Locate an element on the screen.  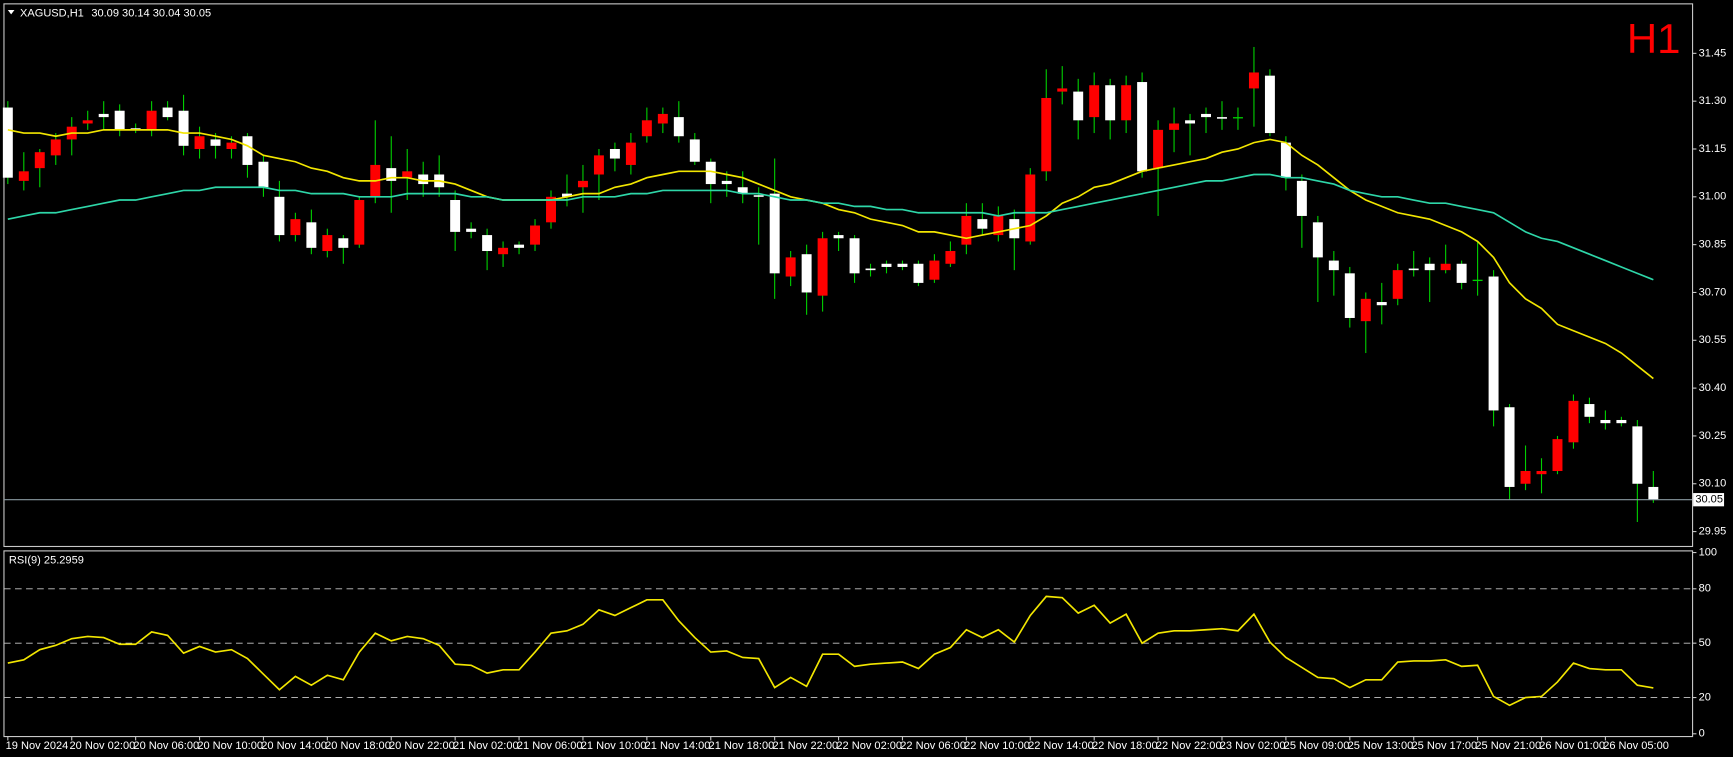
timeframe-label: H1 is located at coordinates (1654, 38).